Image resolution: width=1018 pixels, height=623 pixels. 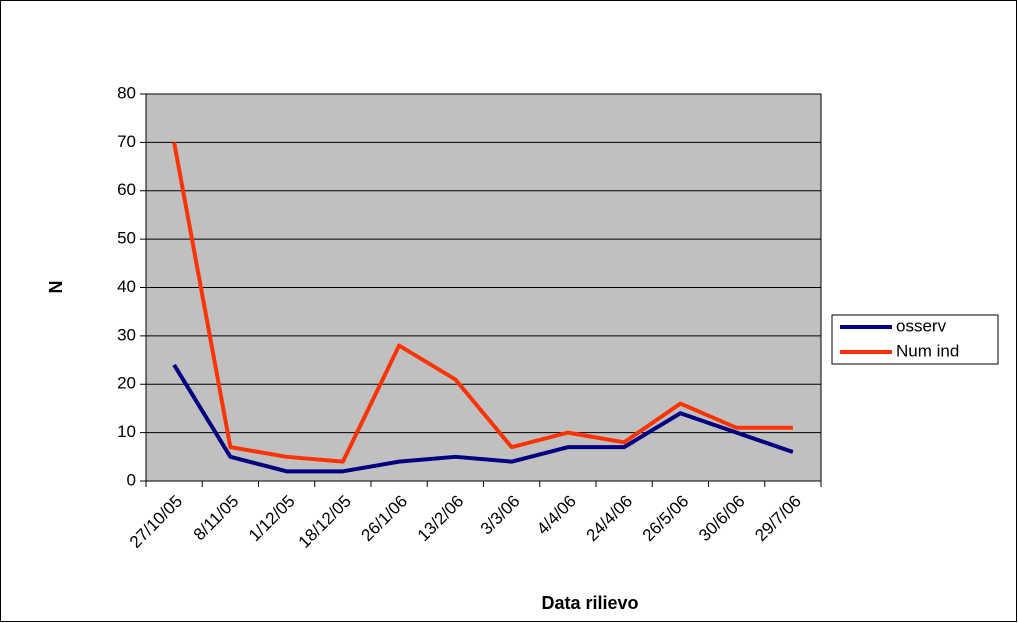 What do you see at coordinates (126, 92) in the screenshot?
I see `y-tick-label: 80` at bounding box center [126, 92].